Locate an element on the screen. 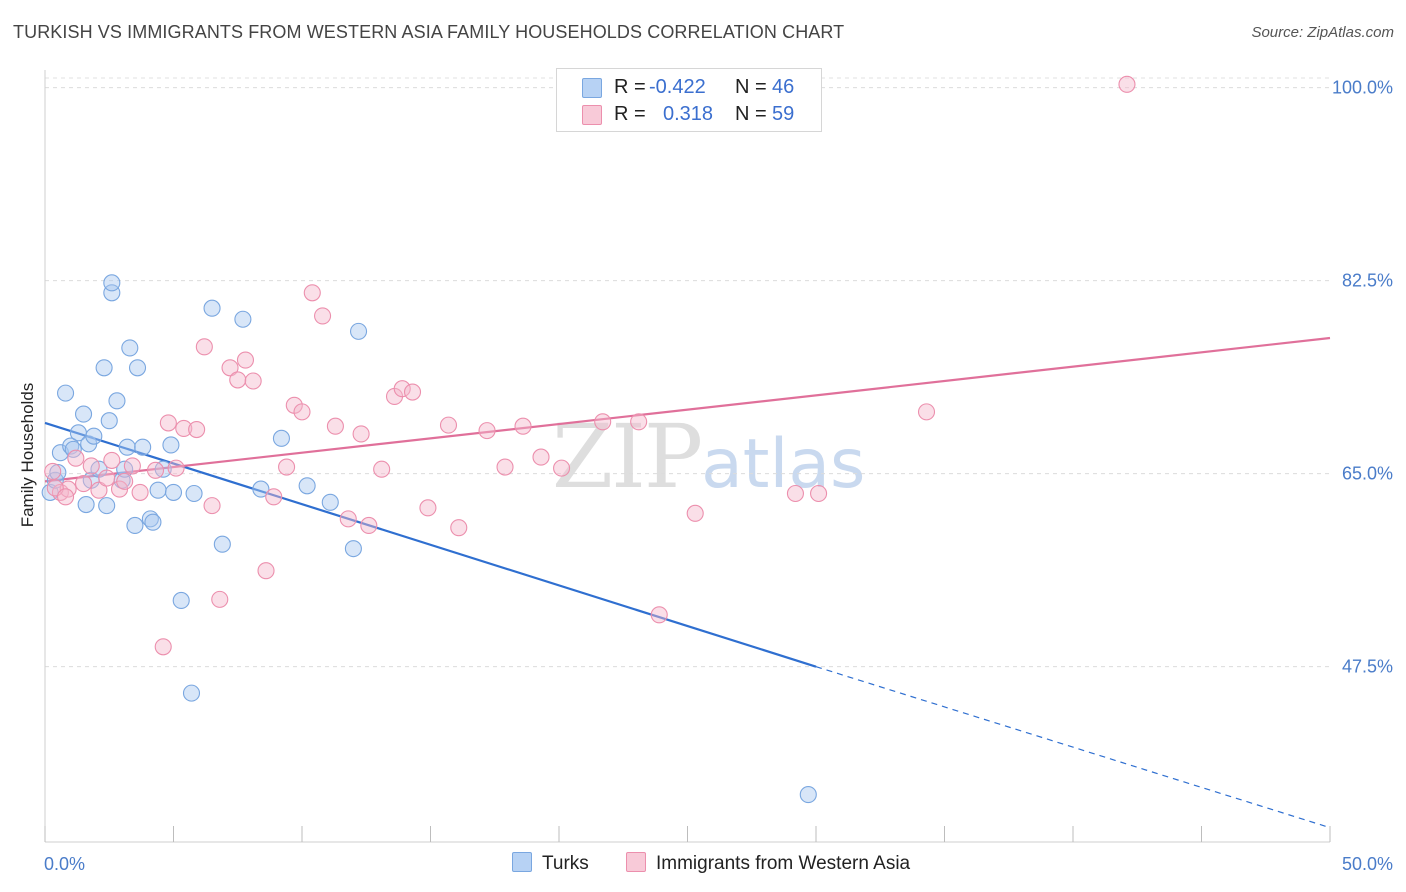 The height and width of the screenshot is (892, 1406). x-tick-label: 50.0% is located at coordinates (1367, 864).